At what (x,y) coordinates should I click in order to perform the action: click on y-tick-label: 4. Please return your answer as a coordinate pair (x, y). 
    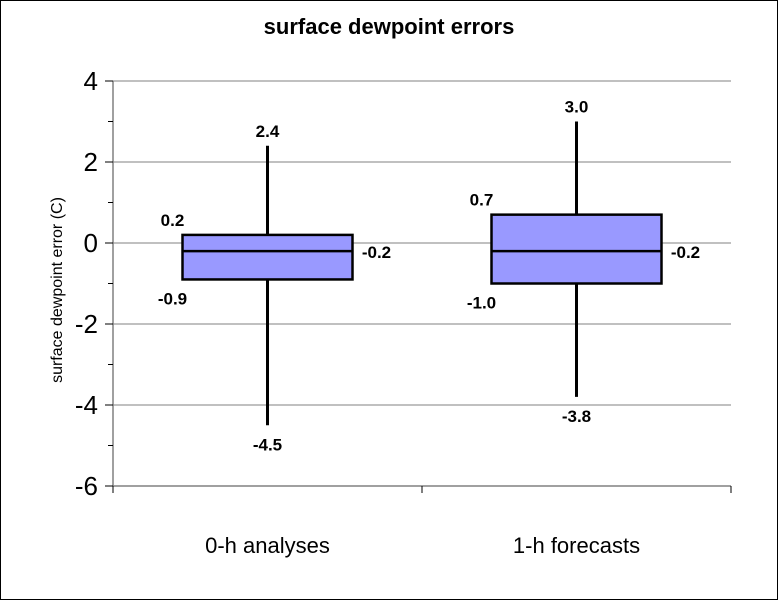
    Looking at the image, I should click on (91, 81).